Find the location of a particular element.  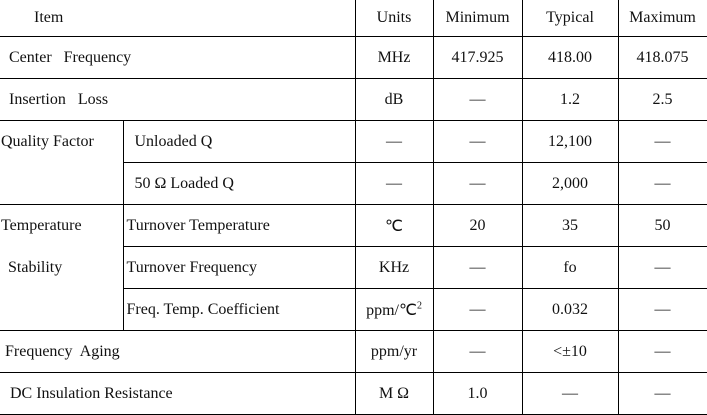

typ-cell: fo is located at coordinates (570, 267).